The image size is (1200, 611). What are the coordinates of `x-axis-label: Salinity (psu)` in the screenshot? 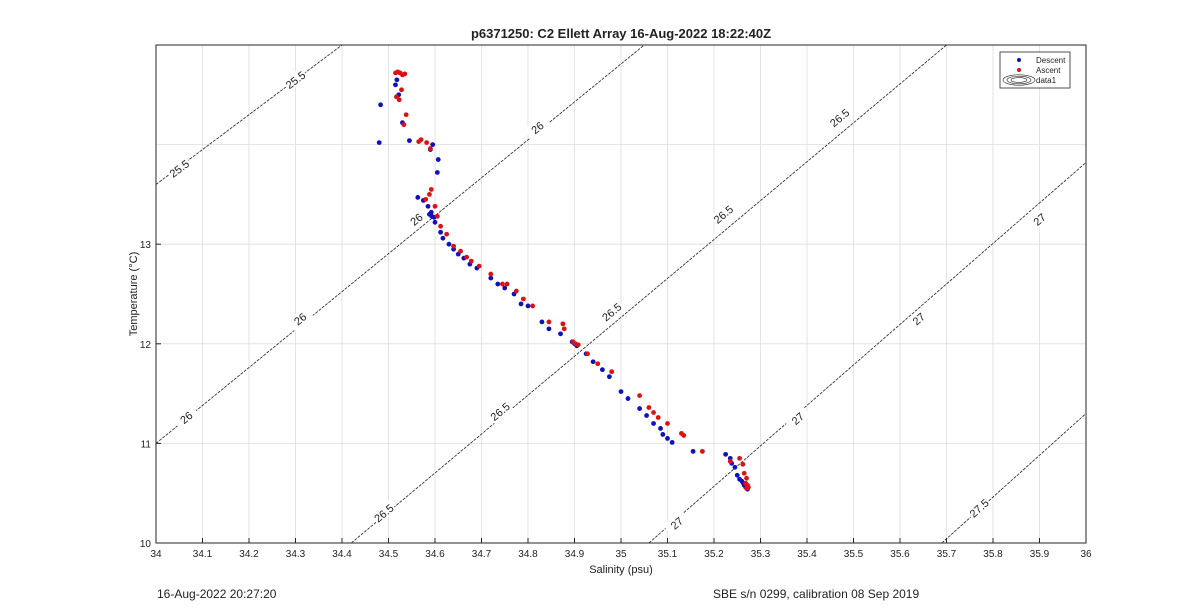 It's located at (621, 570).